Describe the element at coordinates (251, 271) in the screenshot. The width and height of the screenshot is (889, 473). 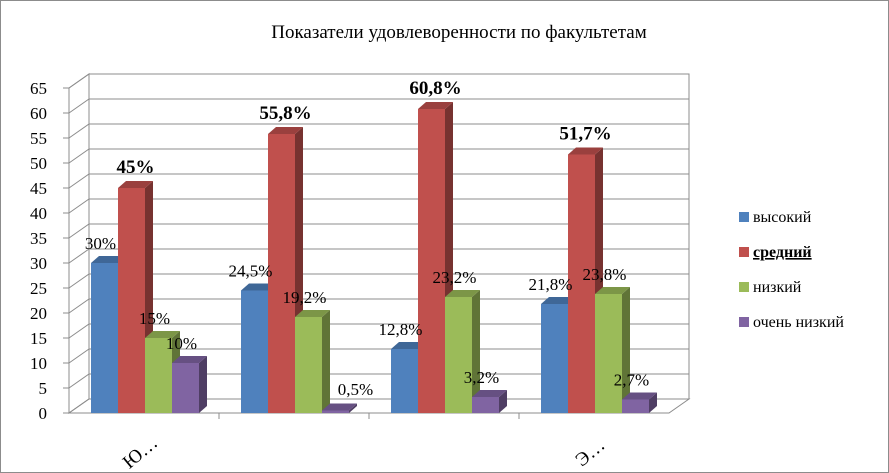
I see `data-label: 24,5%` at that location.